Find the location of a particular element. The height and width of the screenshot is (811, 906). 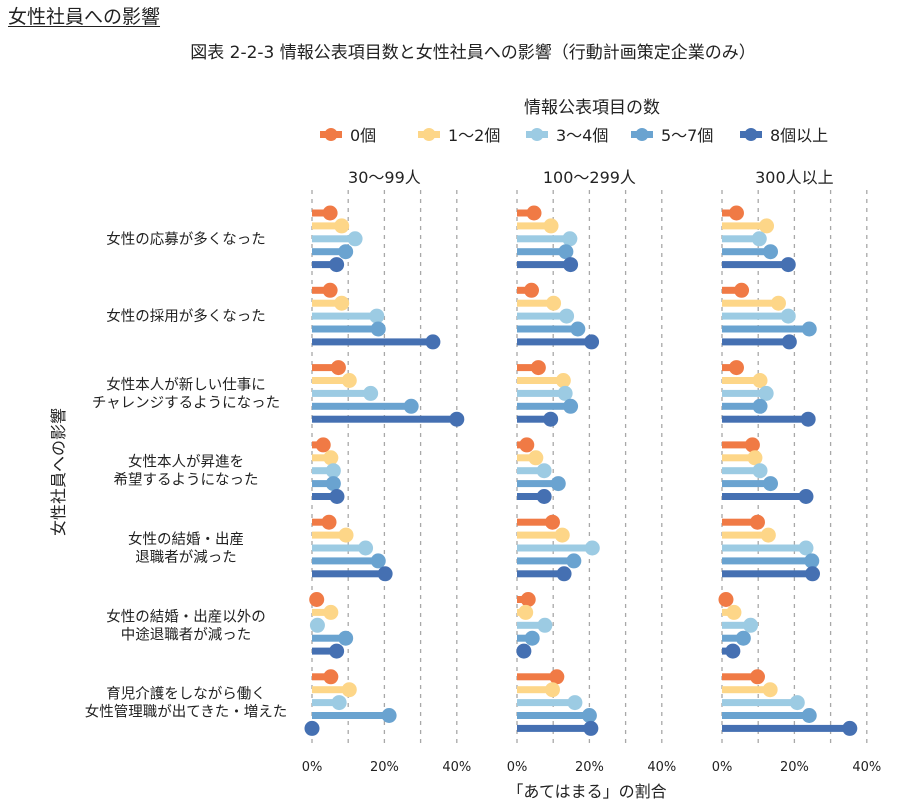

section-title: 女性社員への影響 is located at coordinates (84, 17).